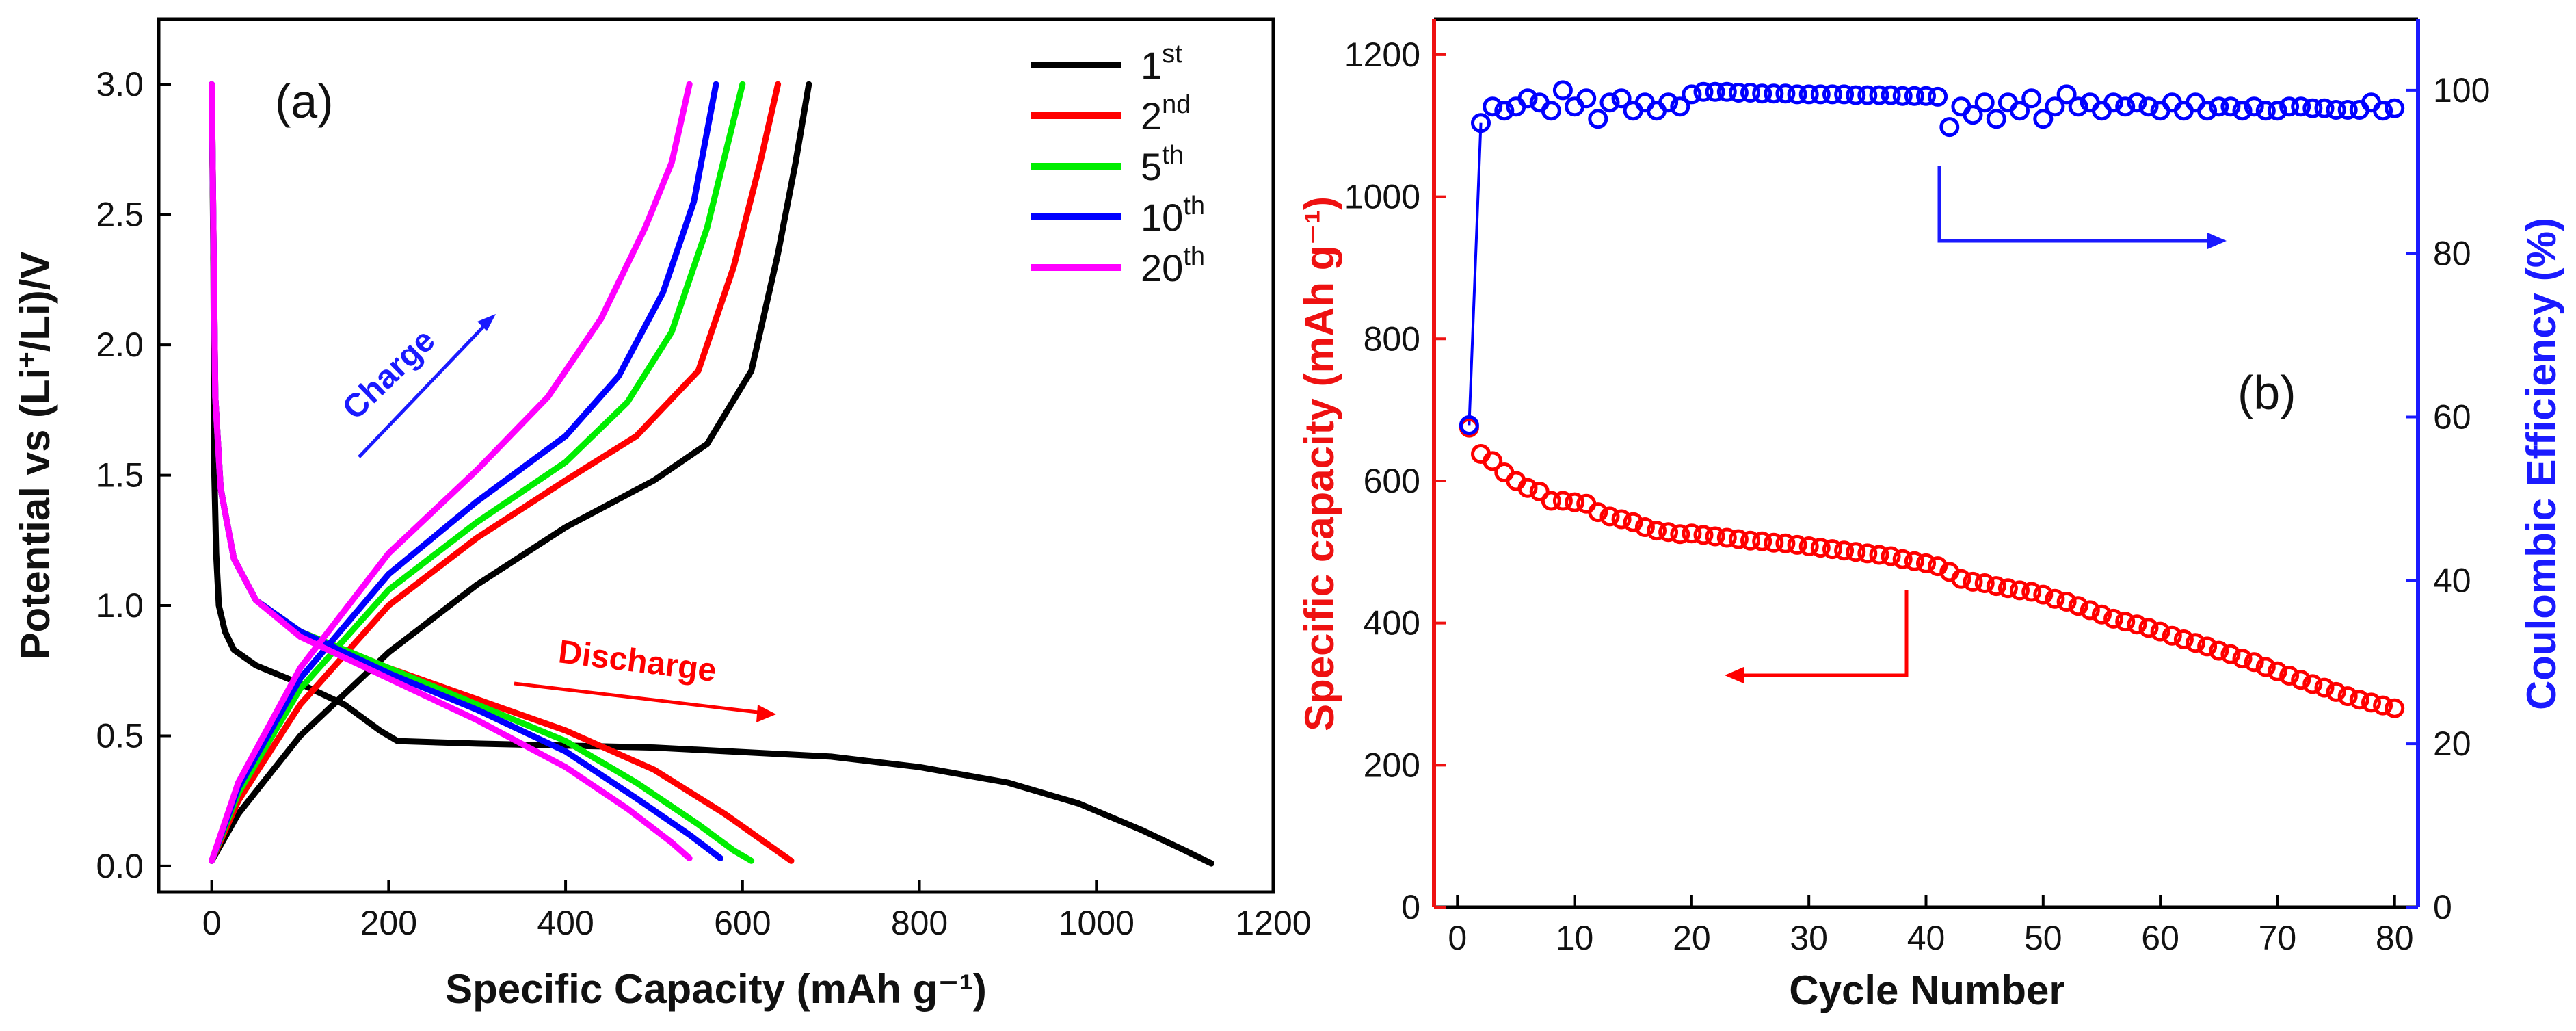 The image size is (2576, 1031). What do you see at coordinates (1151, 65) in the screenshot?
I see `legend-num: 1` at bounding box center [1151, 65].